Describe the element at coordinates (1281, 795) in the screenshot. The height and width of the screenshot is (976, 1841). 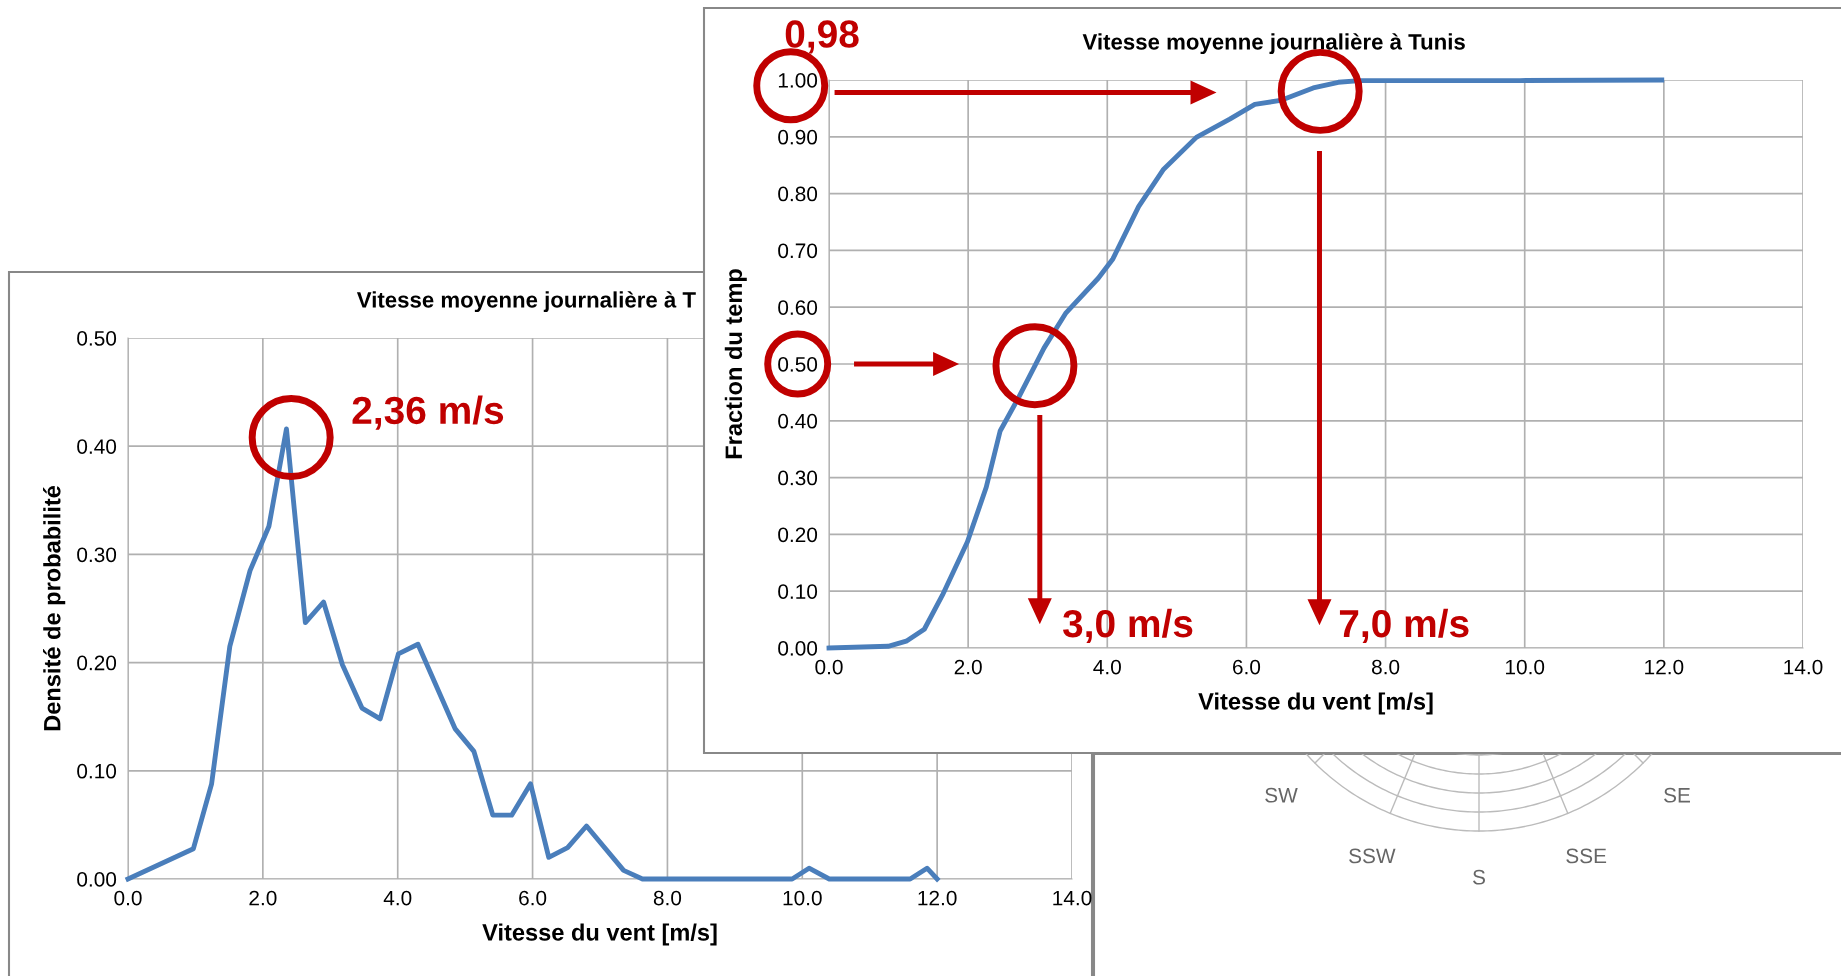
I see `category-label: SW` at that location.